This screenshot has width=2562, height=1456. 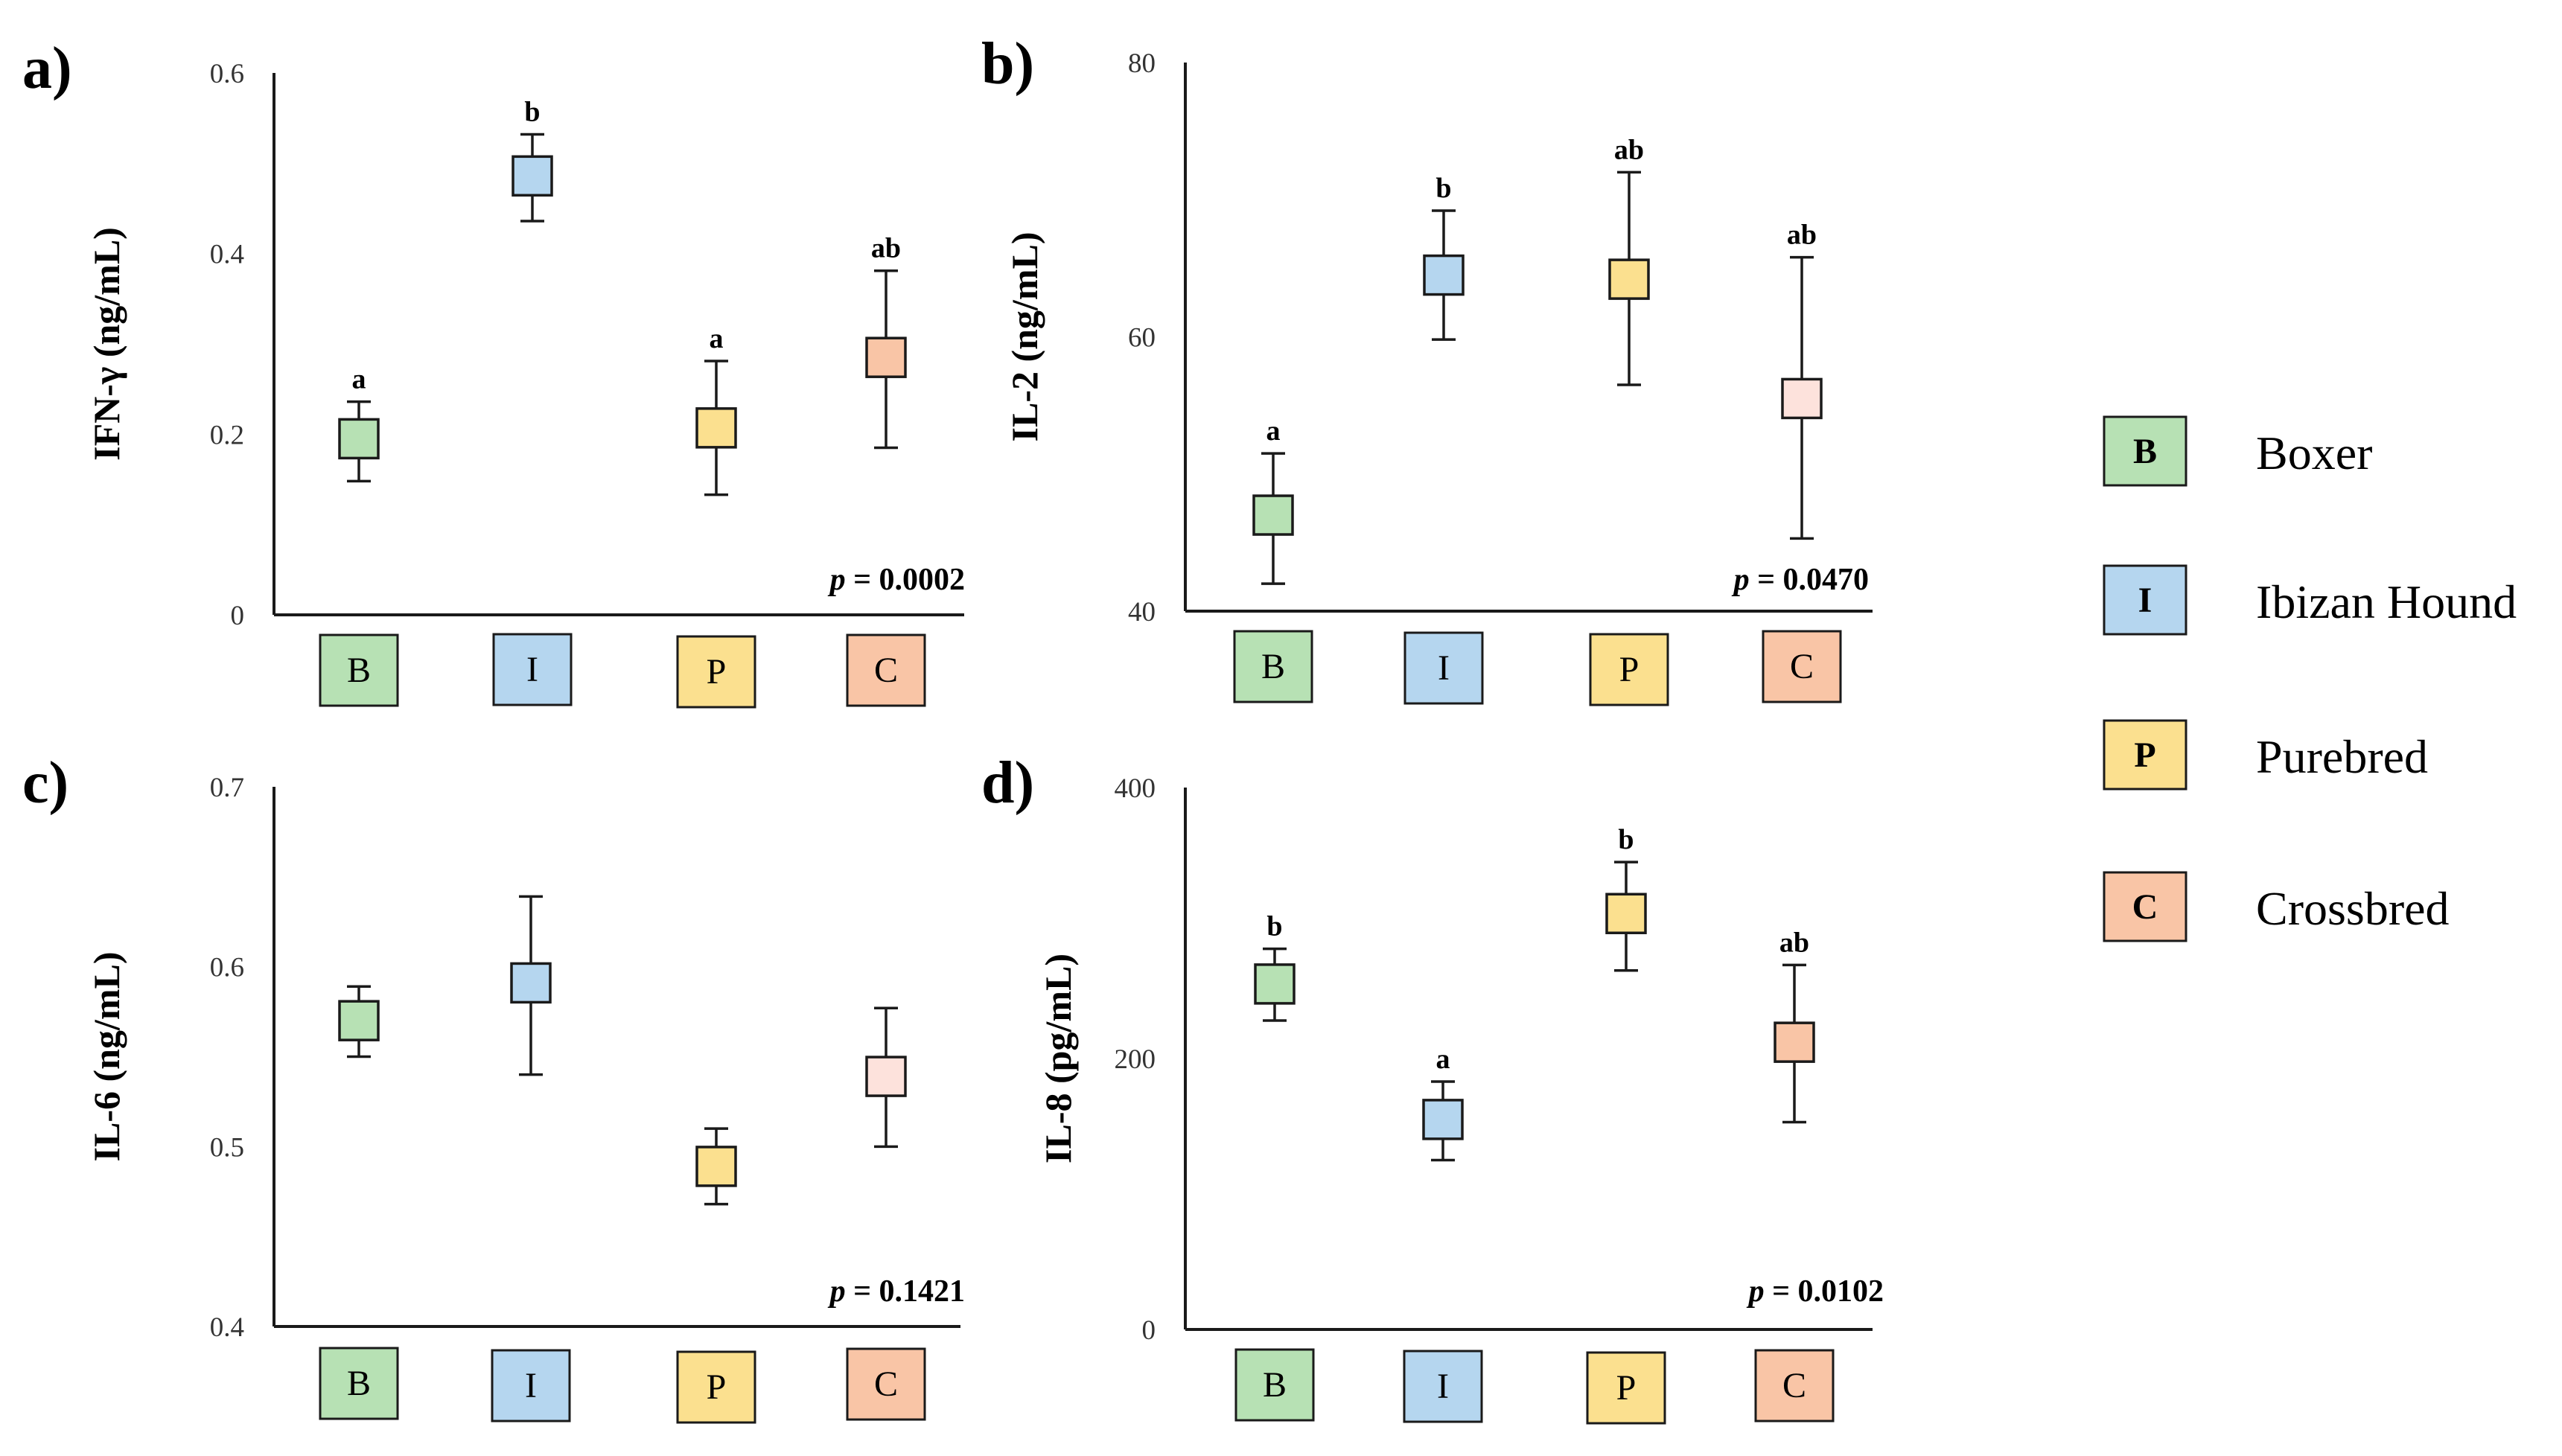 I want to click on data-point-P, so click(x=716, y=1166).